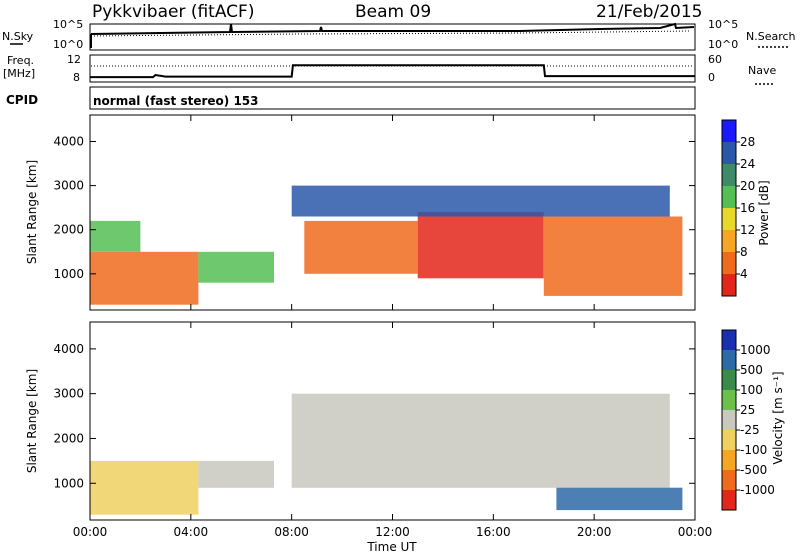 This screenshot has height=554, width=800. Describe the element at coordinates (747, 186) in the screenshot. I see `power-cbar-label-4: 20` at that location.